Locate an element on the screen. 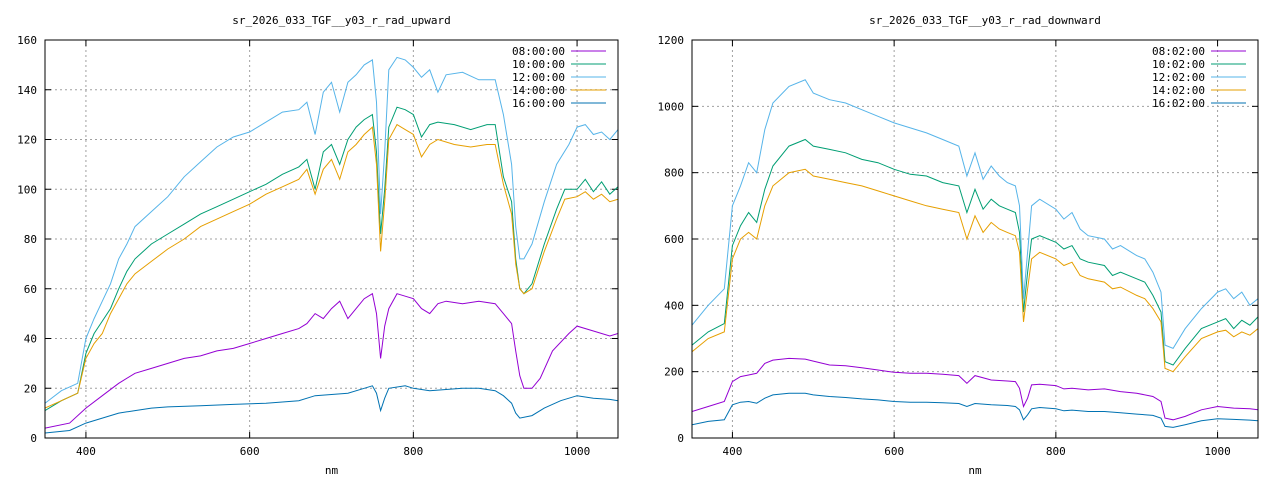 The image size is (1280, 480). legend-label: 10:00:00 is located at coordinates (538, 64).